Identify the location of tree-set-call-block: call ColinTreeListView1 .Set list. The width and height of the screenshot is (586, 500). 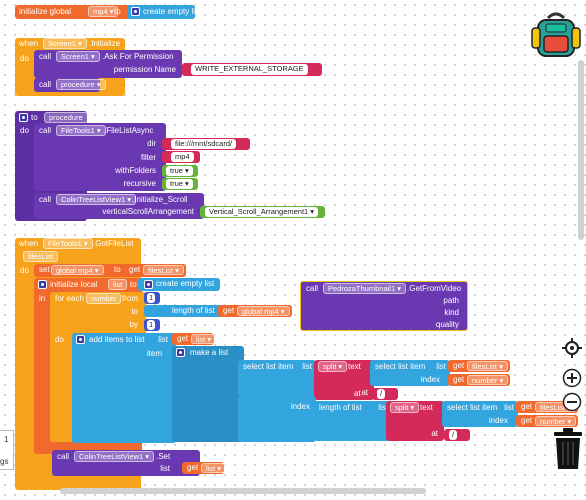
(126, 463).